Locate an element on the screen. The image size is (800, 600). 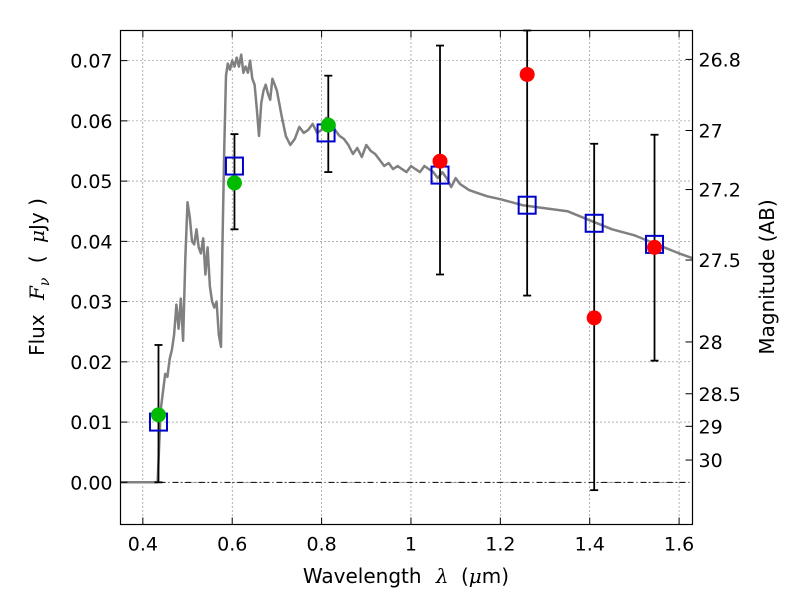
y-axis-unit-mu: μ is located at coordinates (37, 236).